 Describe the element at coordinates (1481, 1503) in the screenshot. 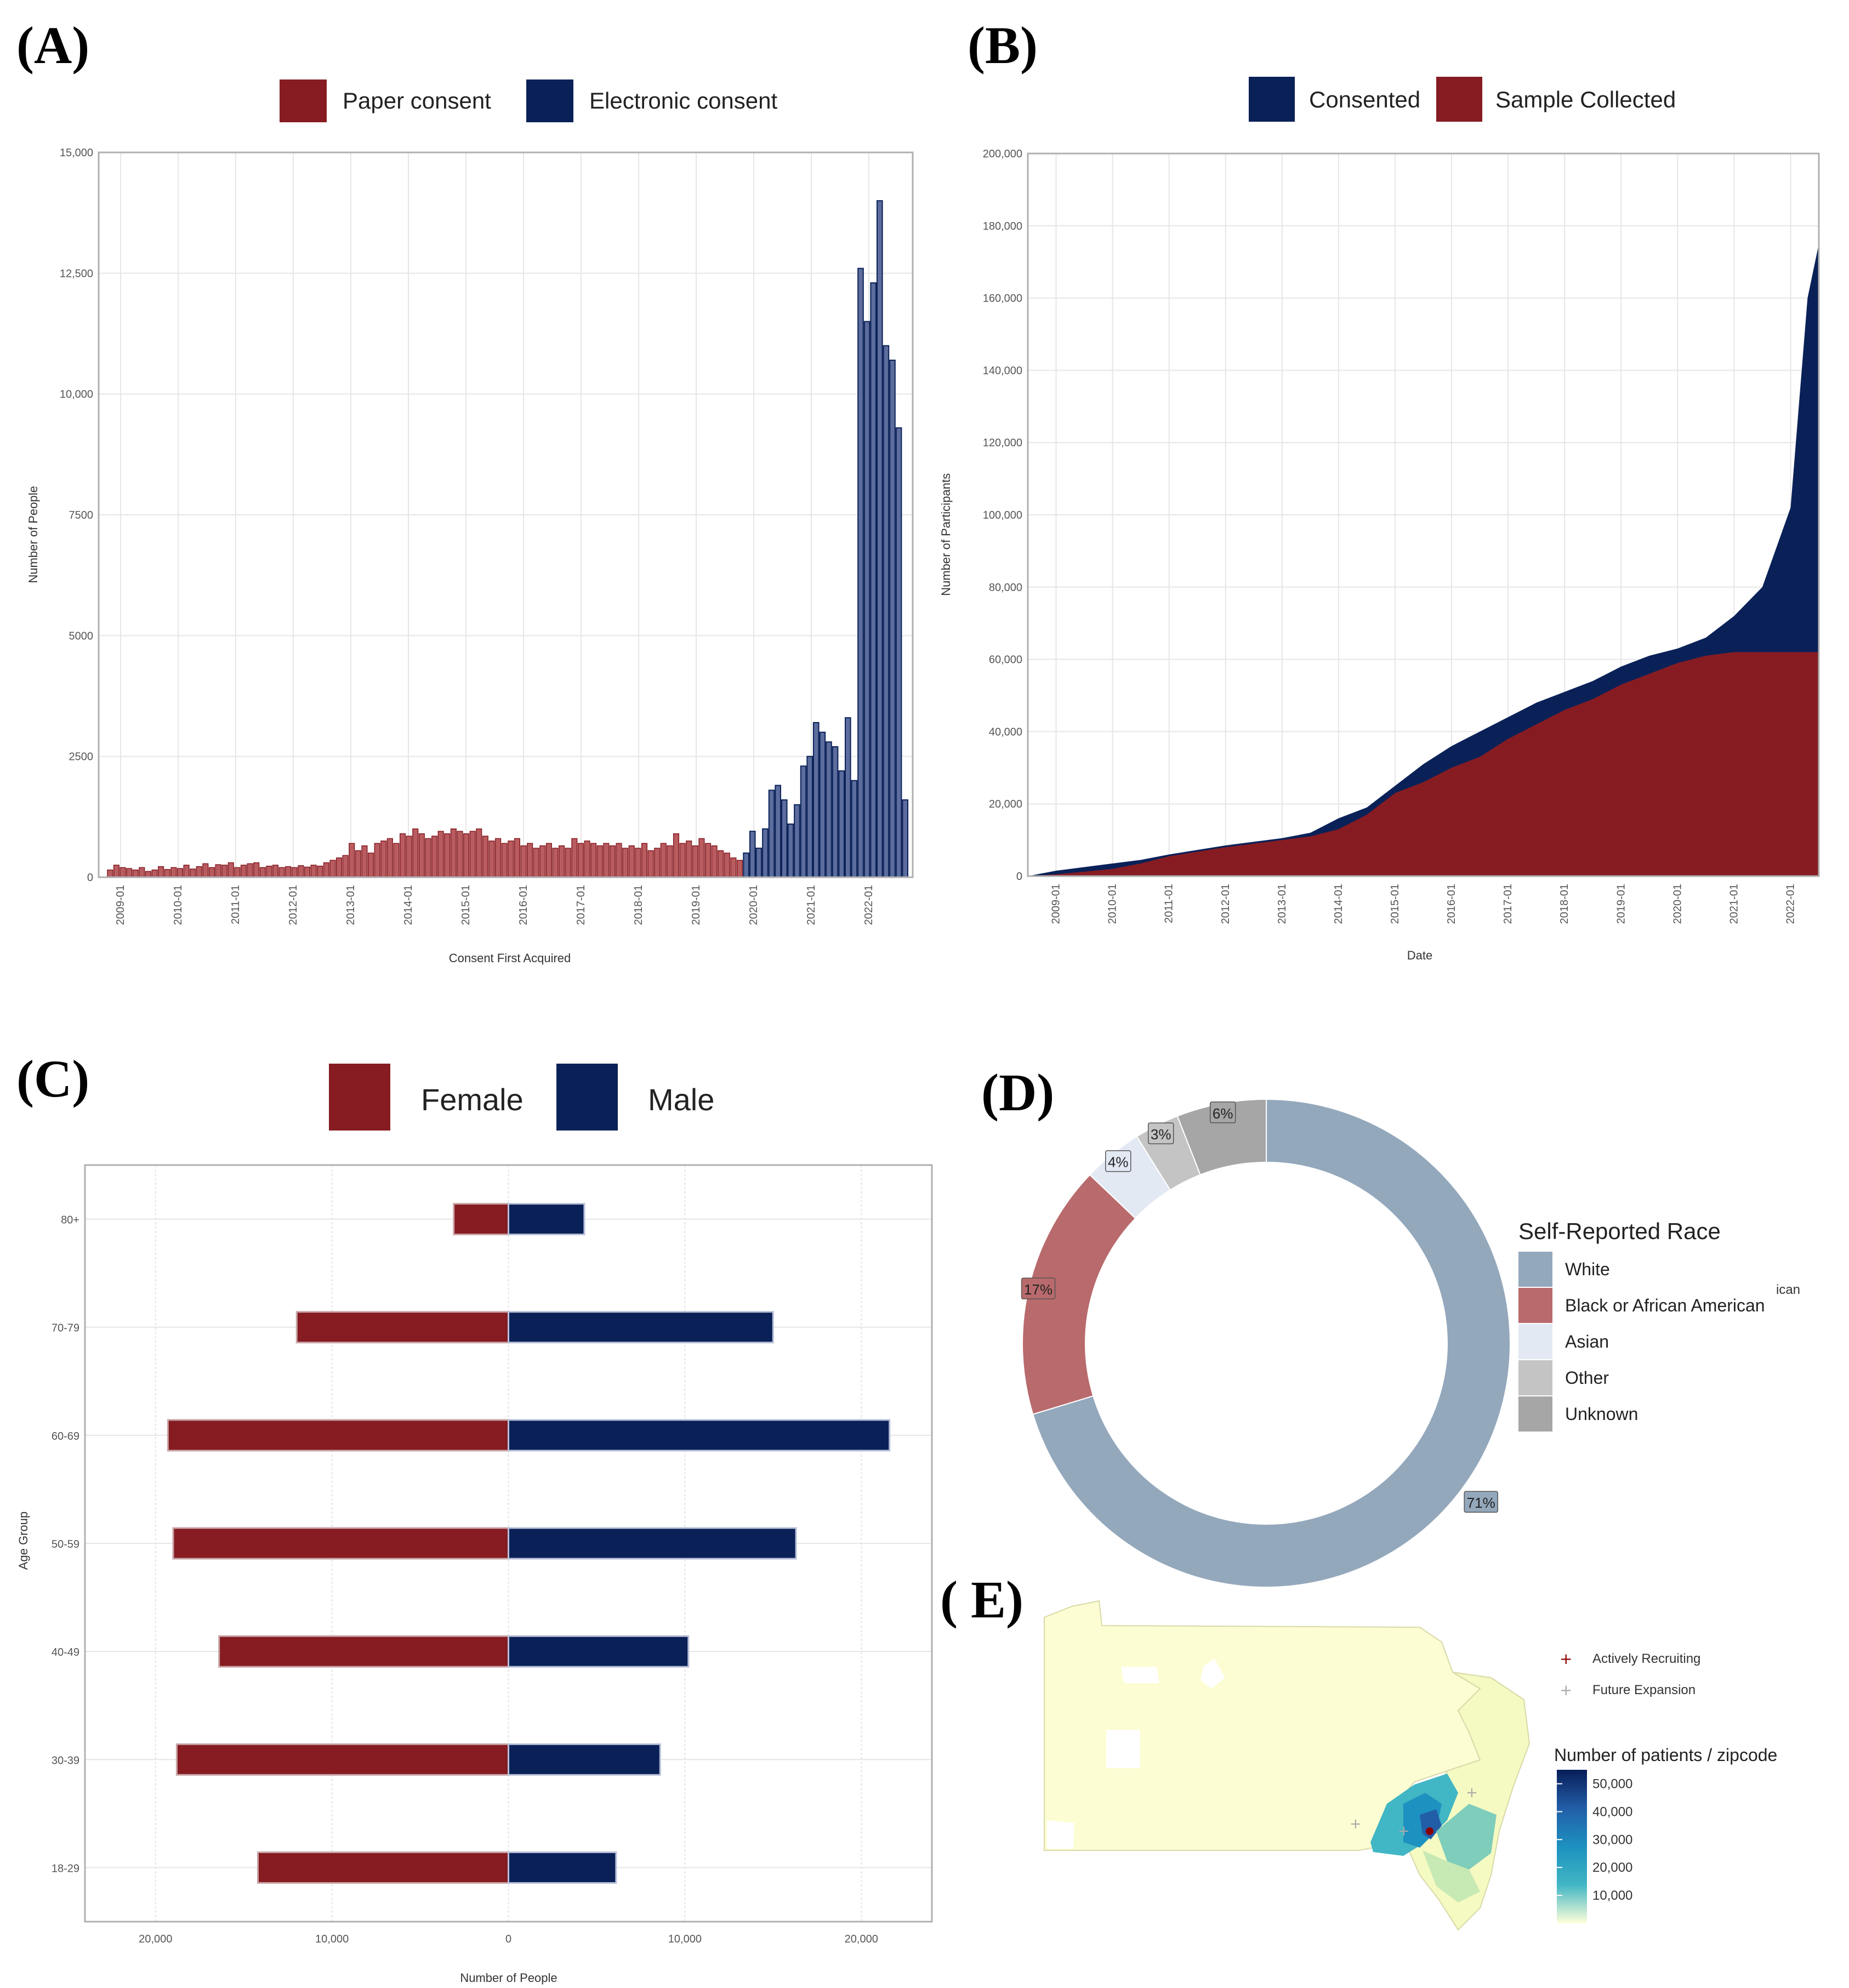

I see `slice-label: 71%` at that location.